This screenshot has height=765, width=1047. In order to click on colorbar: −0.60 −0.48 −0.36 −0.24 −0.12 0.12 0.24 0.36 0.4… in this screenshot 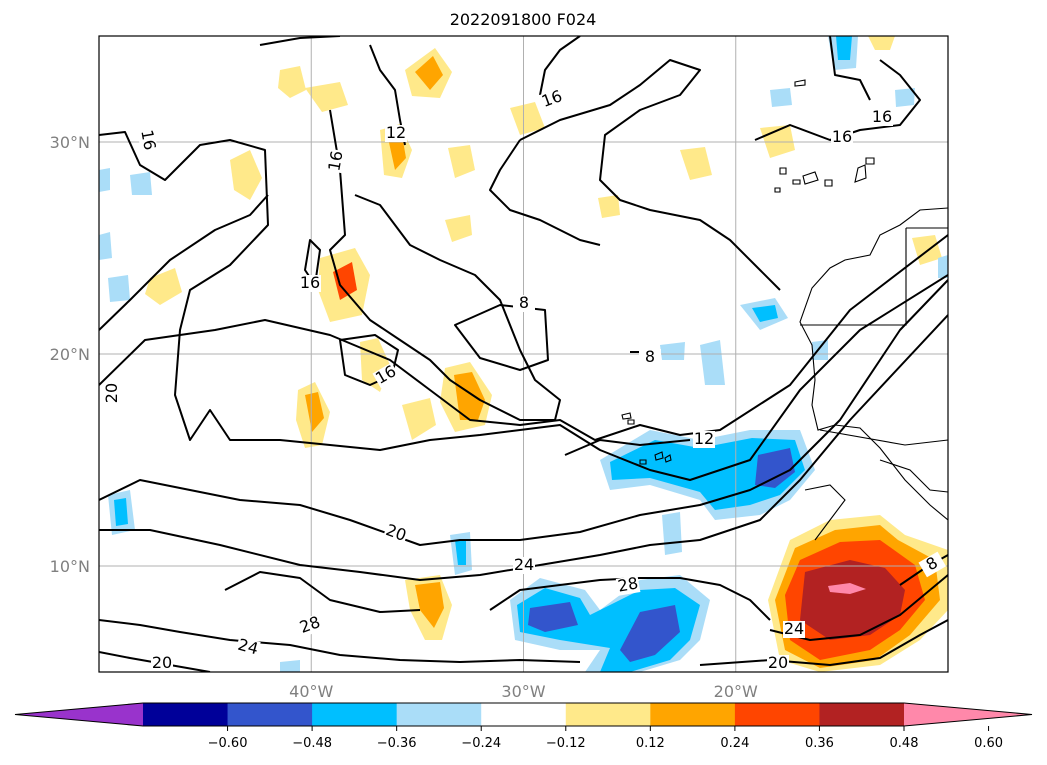, I will do `click(523, 726)`.